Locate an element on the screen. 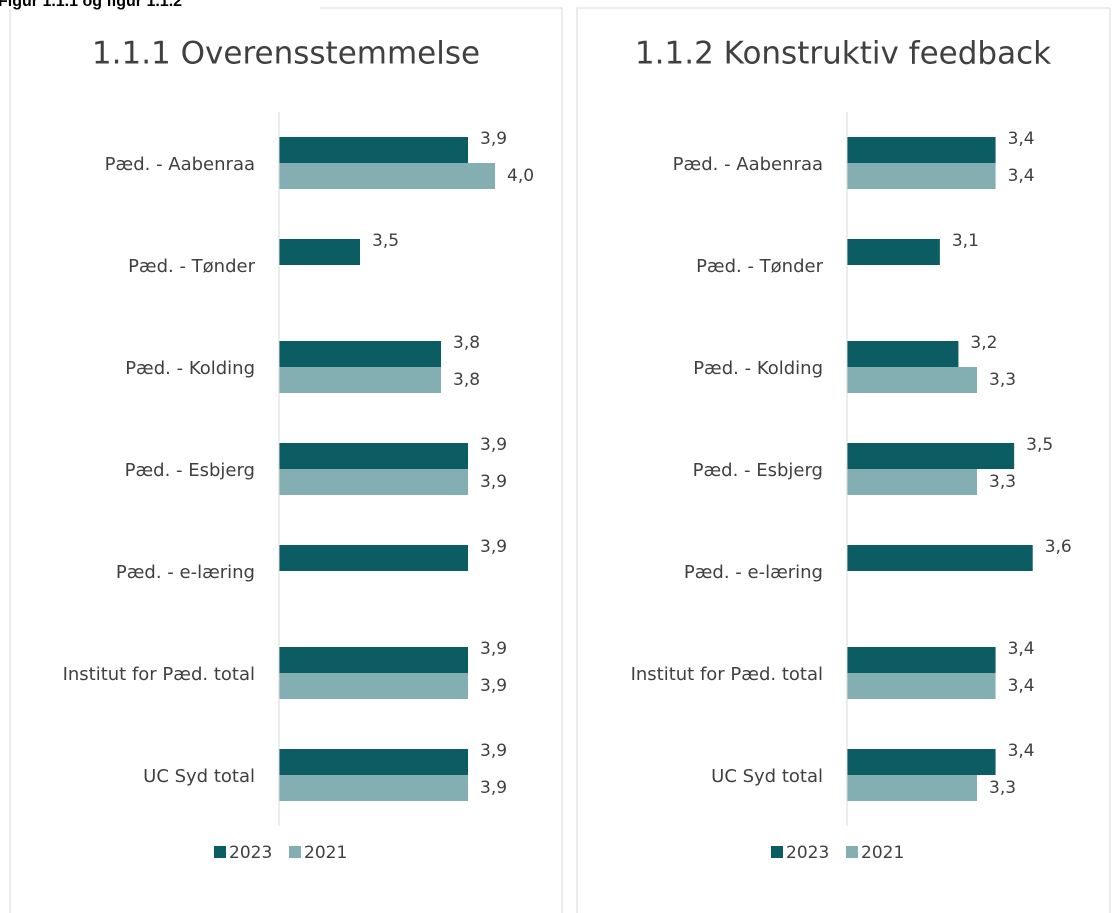 The height and width of the screenshot is (913, 1119). data-label: 3,6 is located at coordinates (1058, 547).